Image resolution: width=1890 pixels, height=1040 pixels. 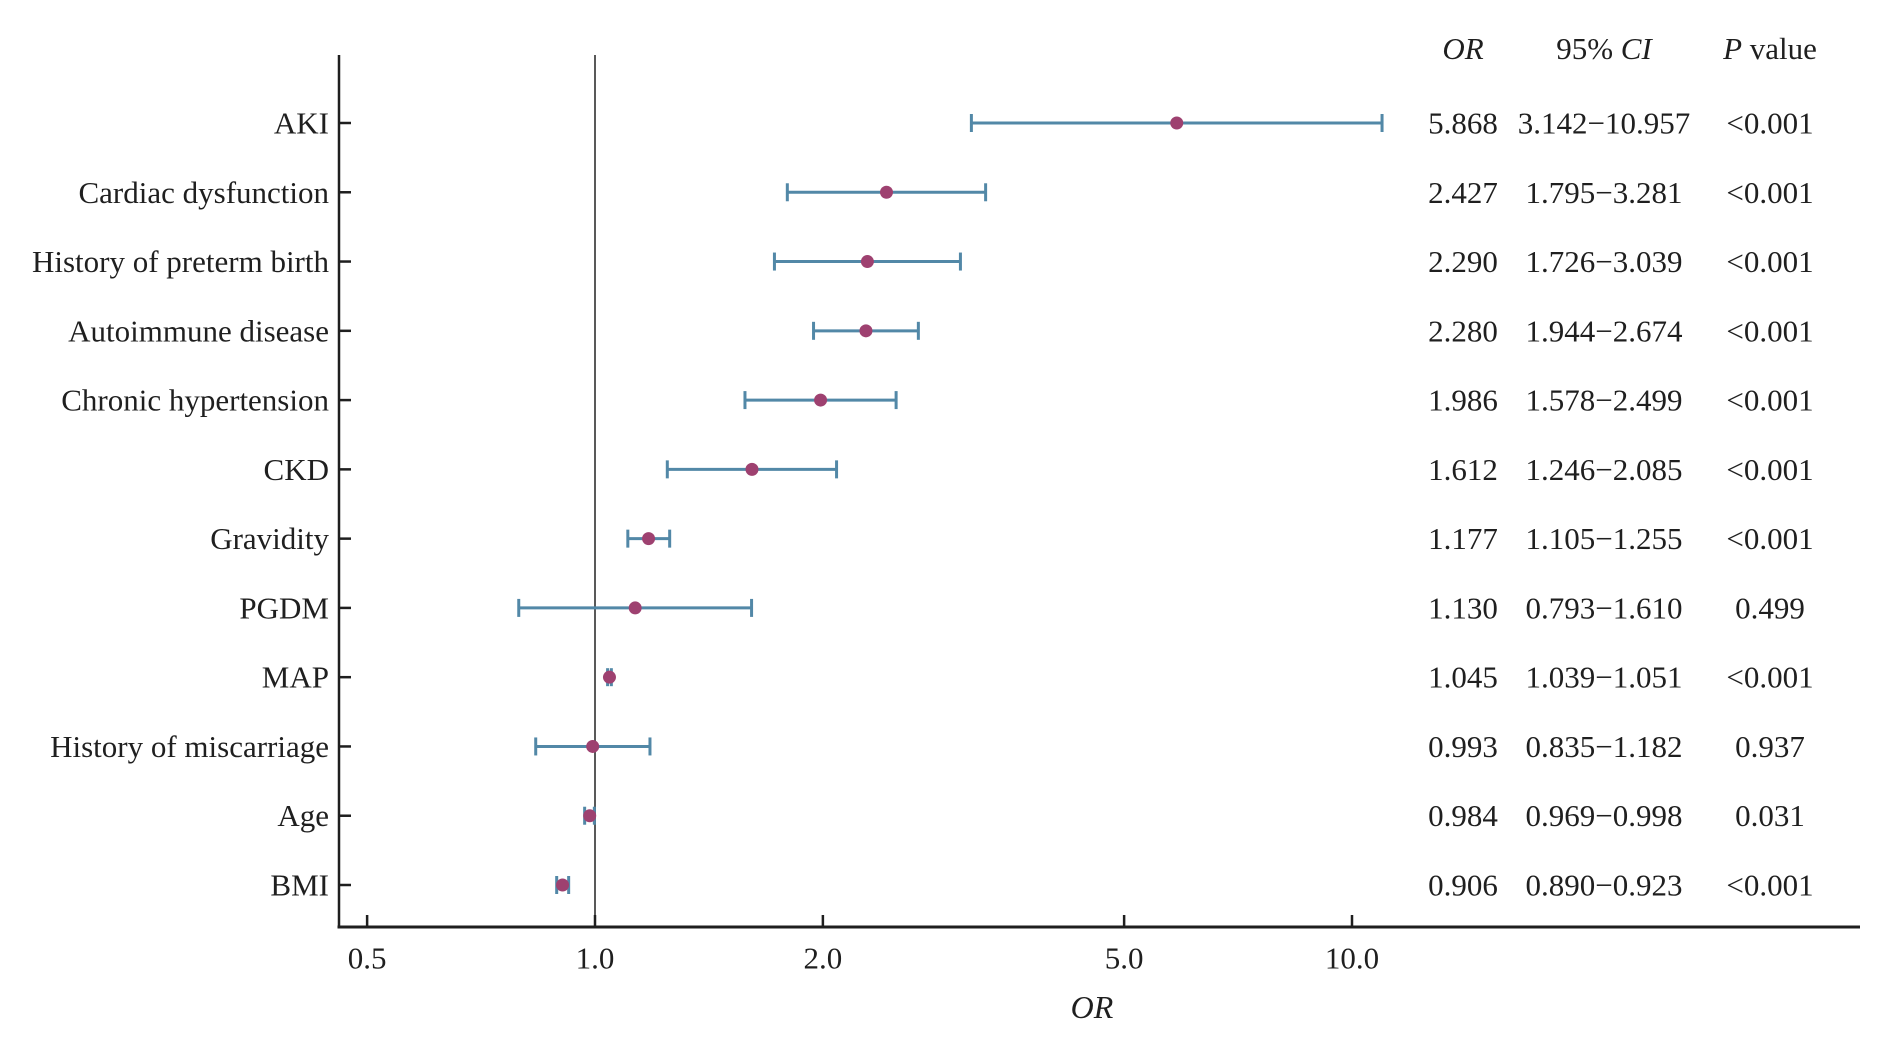 I want to click on table-cell-or: 1.177, so click(x=1463, y=538).